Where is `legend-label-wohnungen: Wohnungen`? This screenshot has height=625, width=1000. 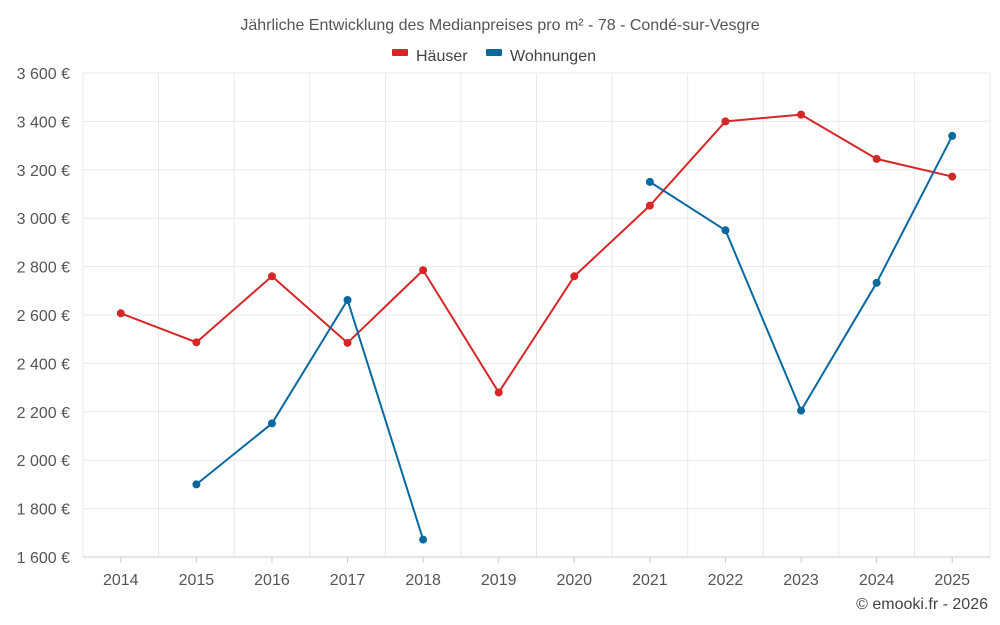 legend-label-wohnungen: Wohnungen is located at coordinates (553, 56).